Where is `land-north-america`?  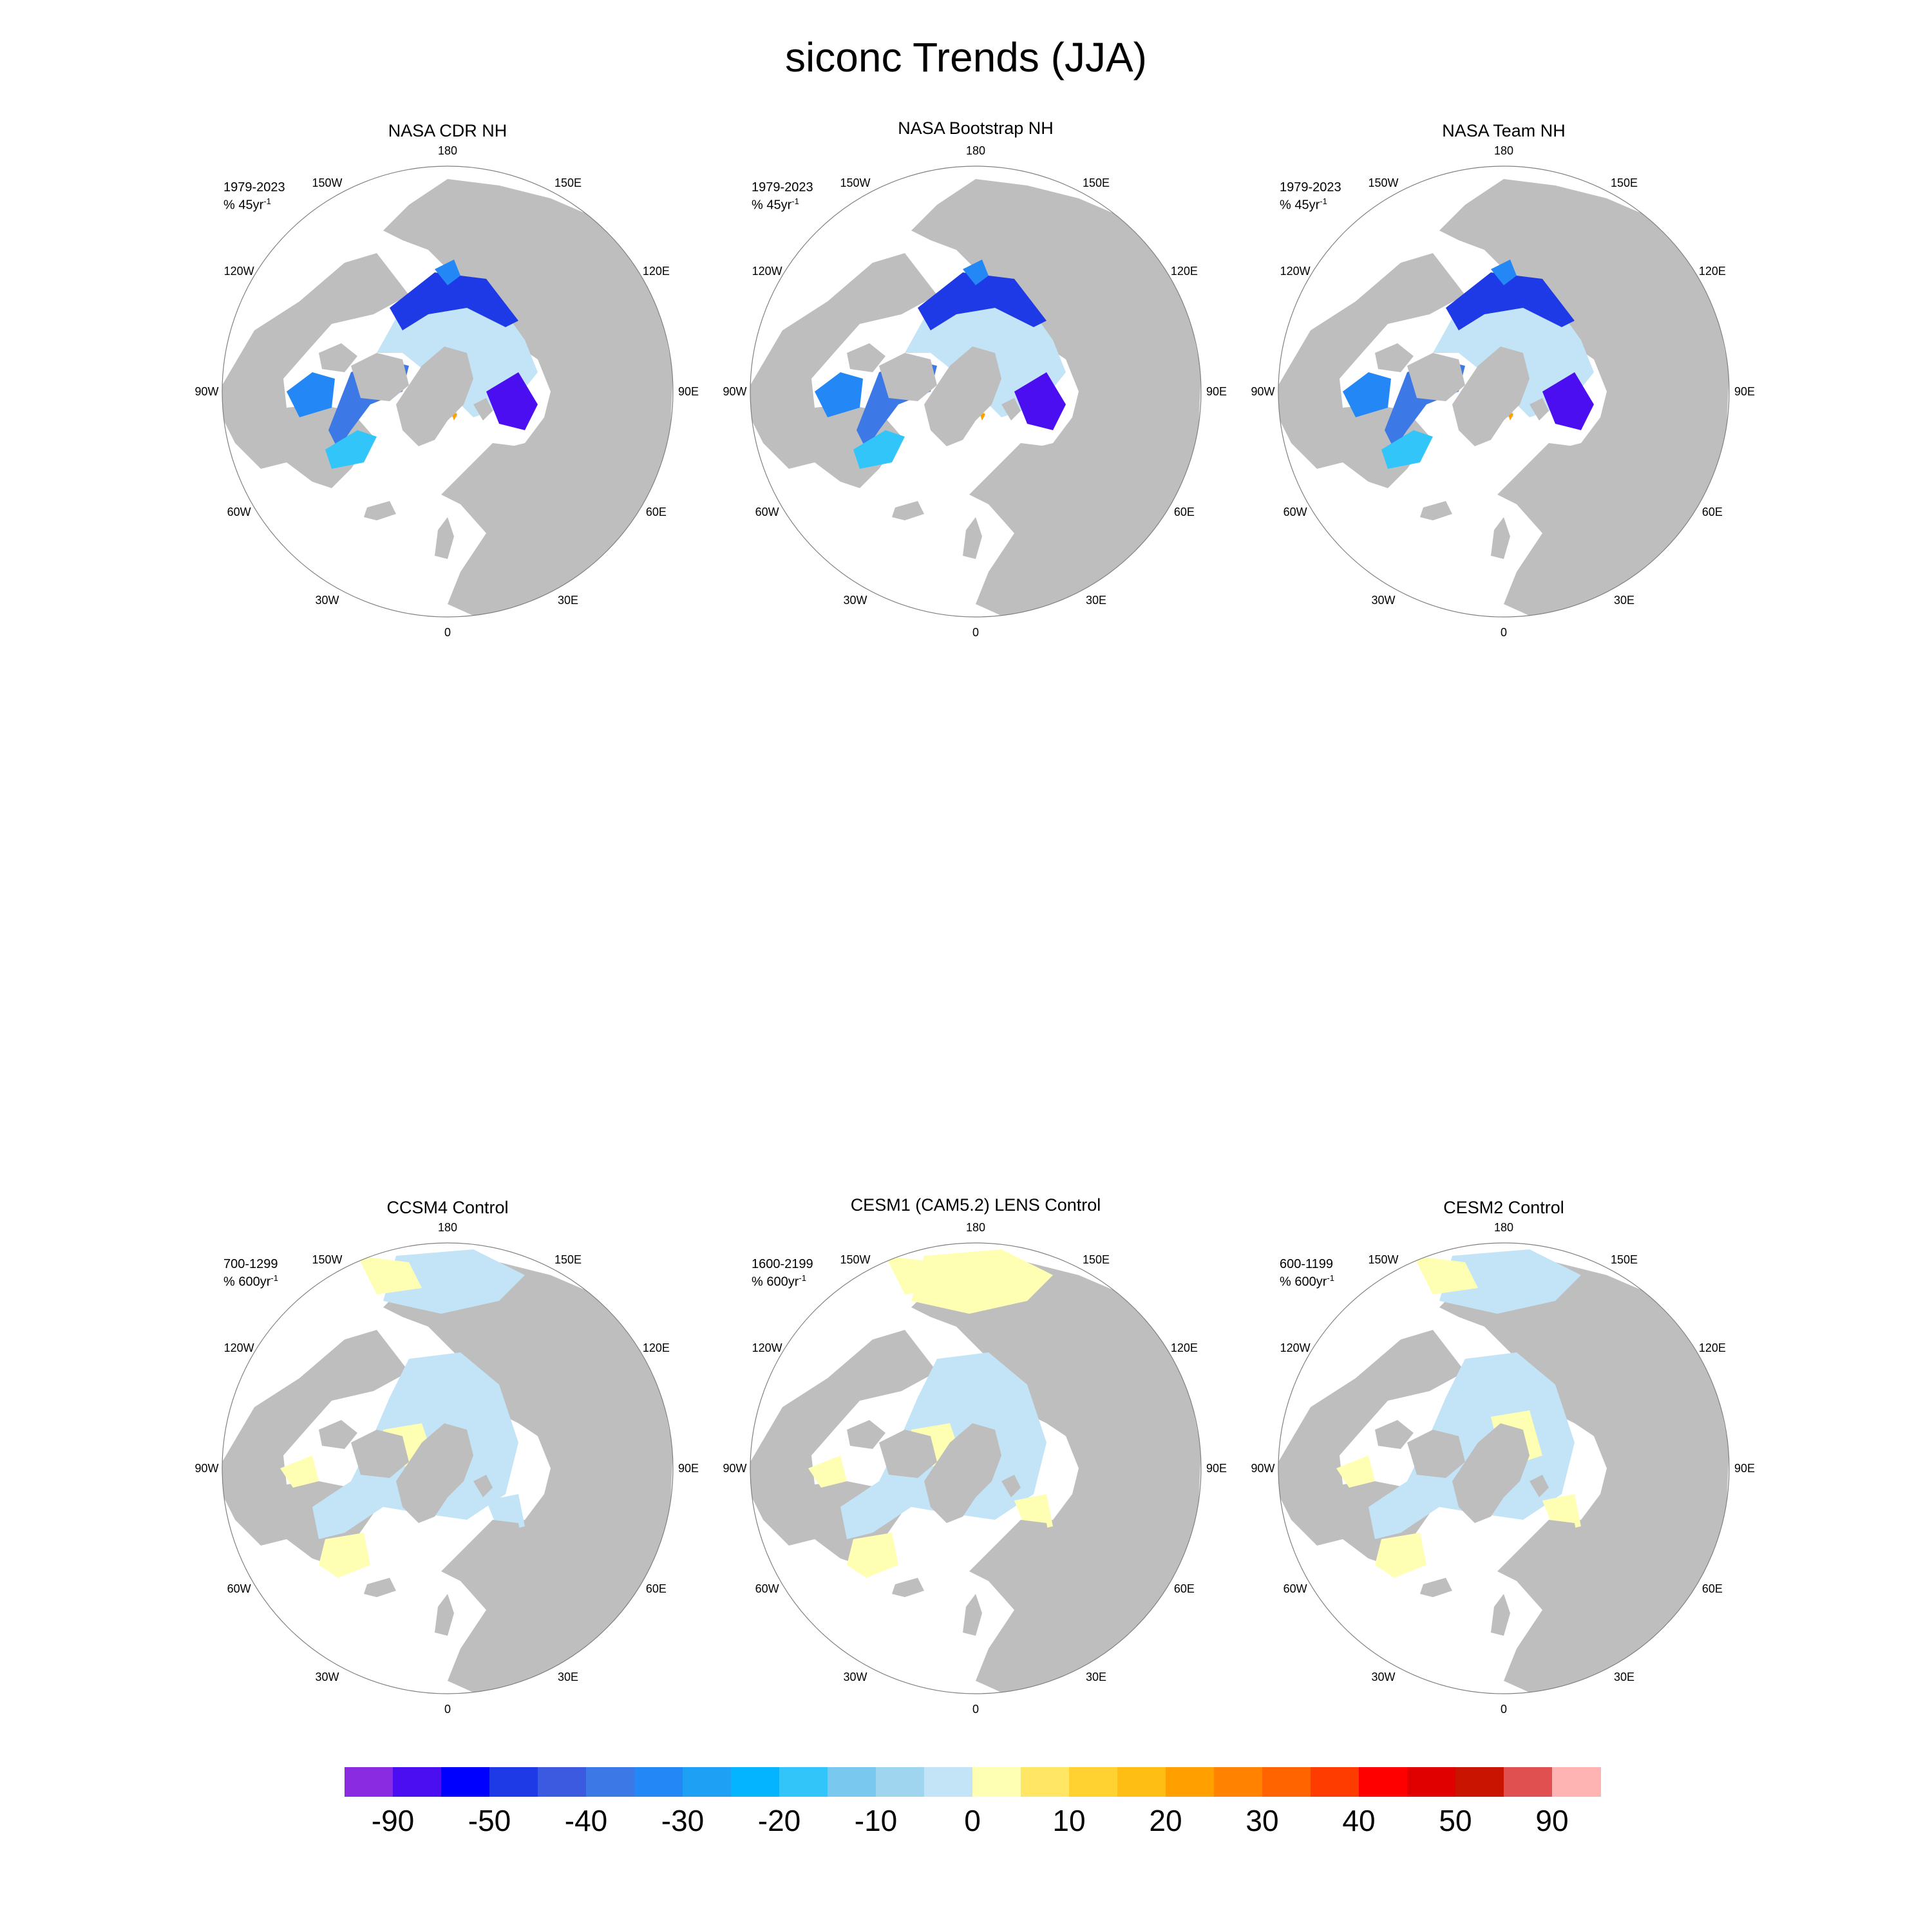 land-north-america is located at coordinates (1372, 370).